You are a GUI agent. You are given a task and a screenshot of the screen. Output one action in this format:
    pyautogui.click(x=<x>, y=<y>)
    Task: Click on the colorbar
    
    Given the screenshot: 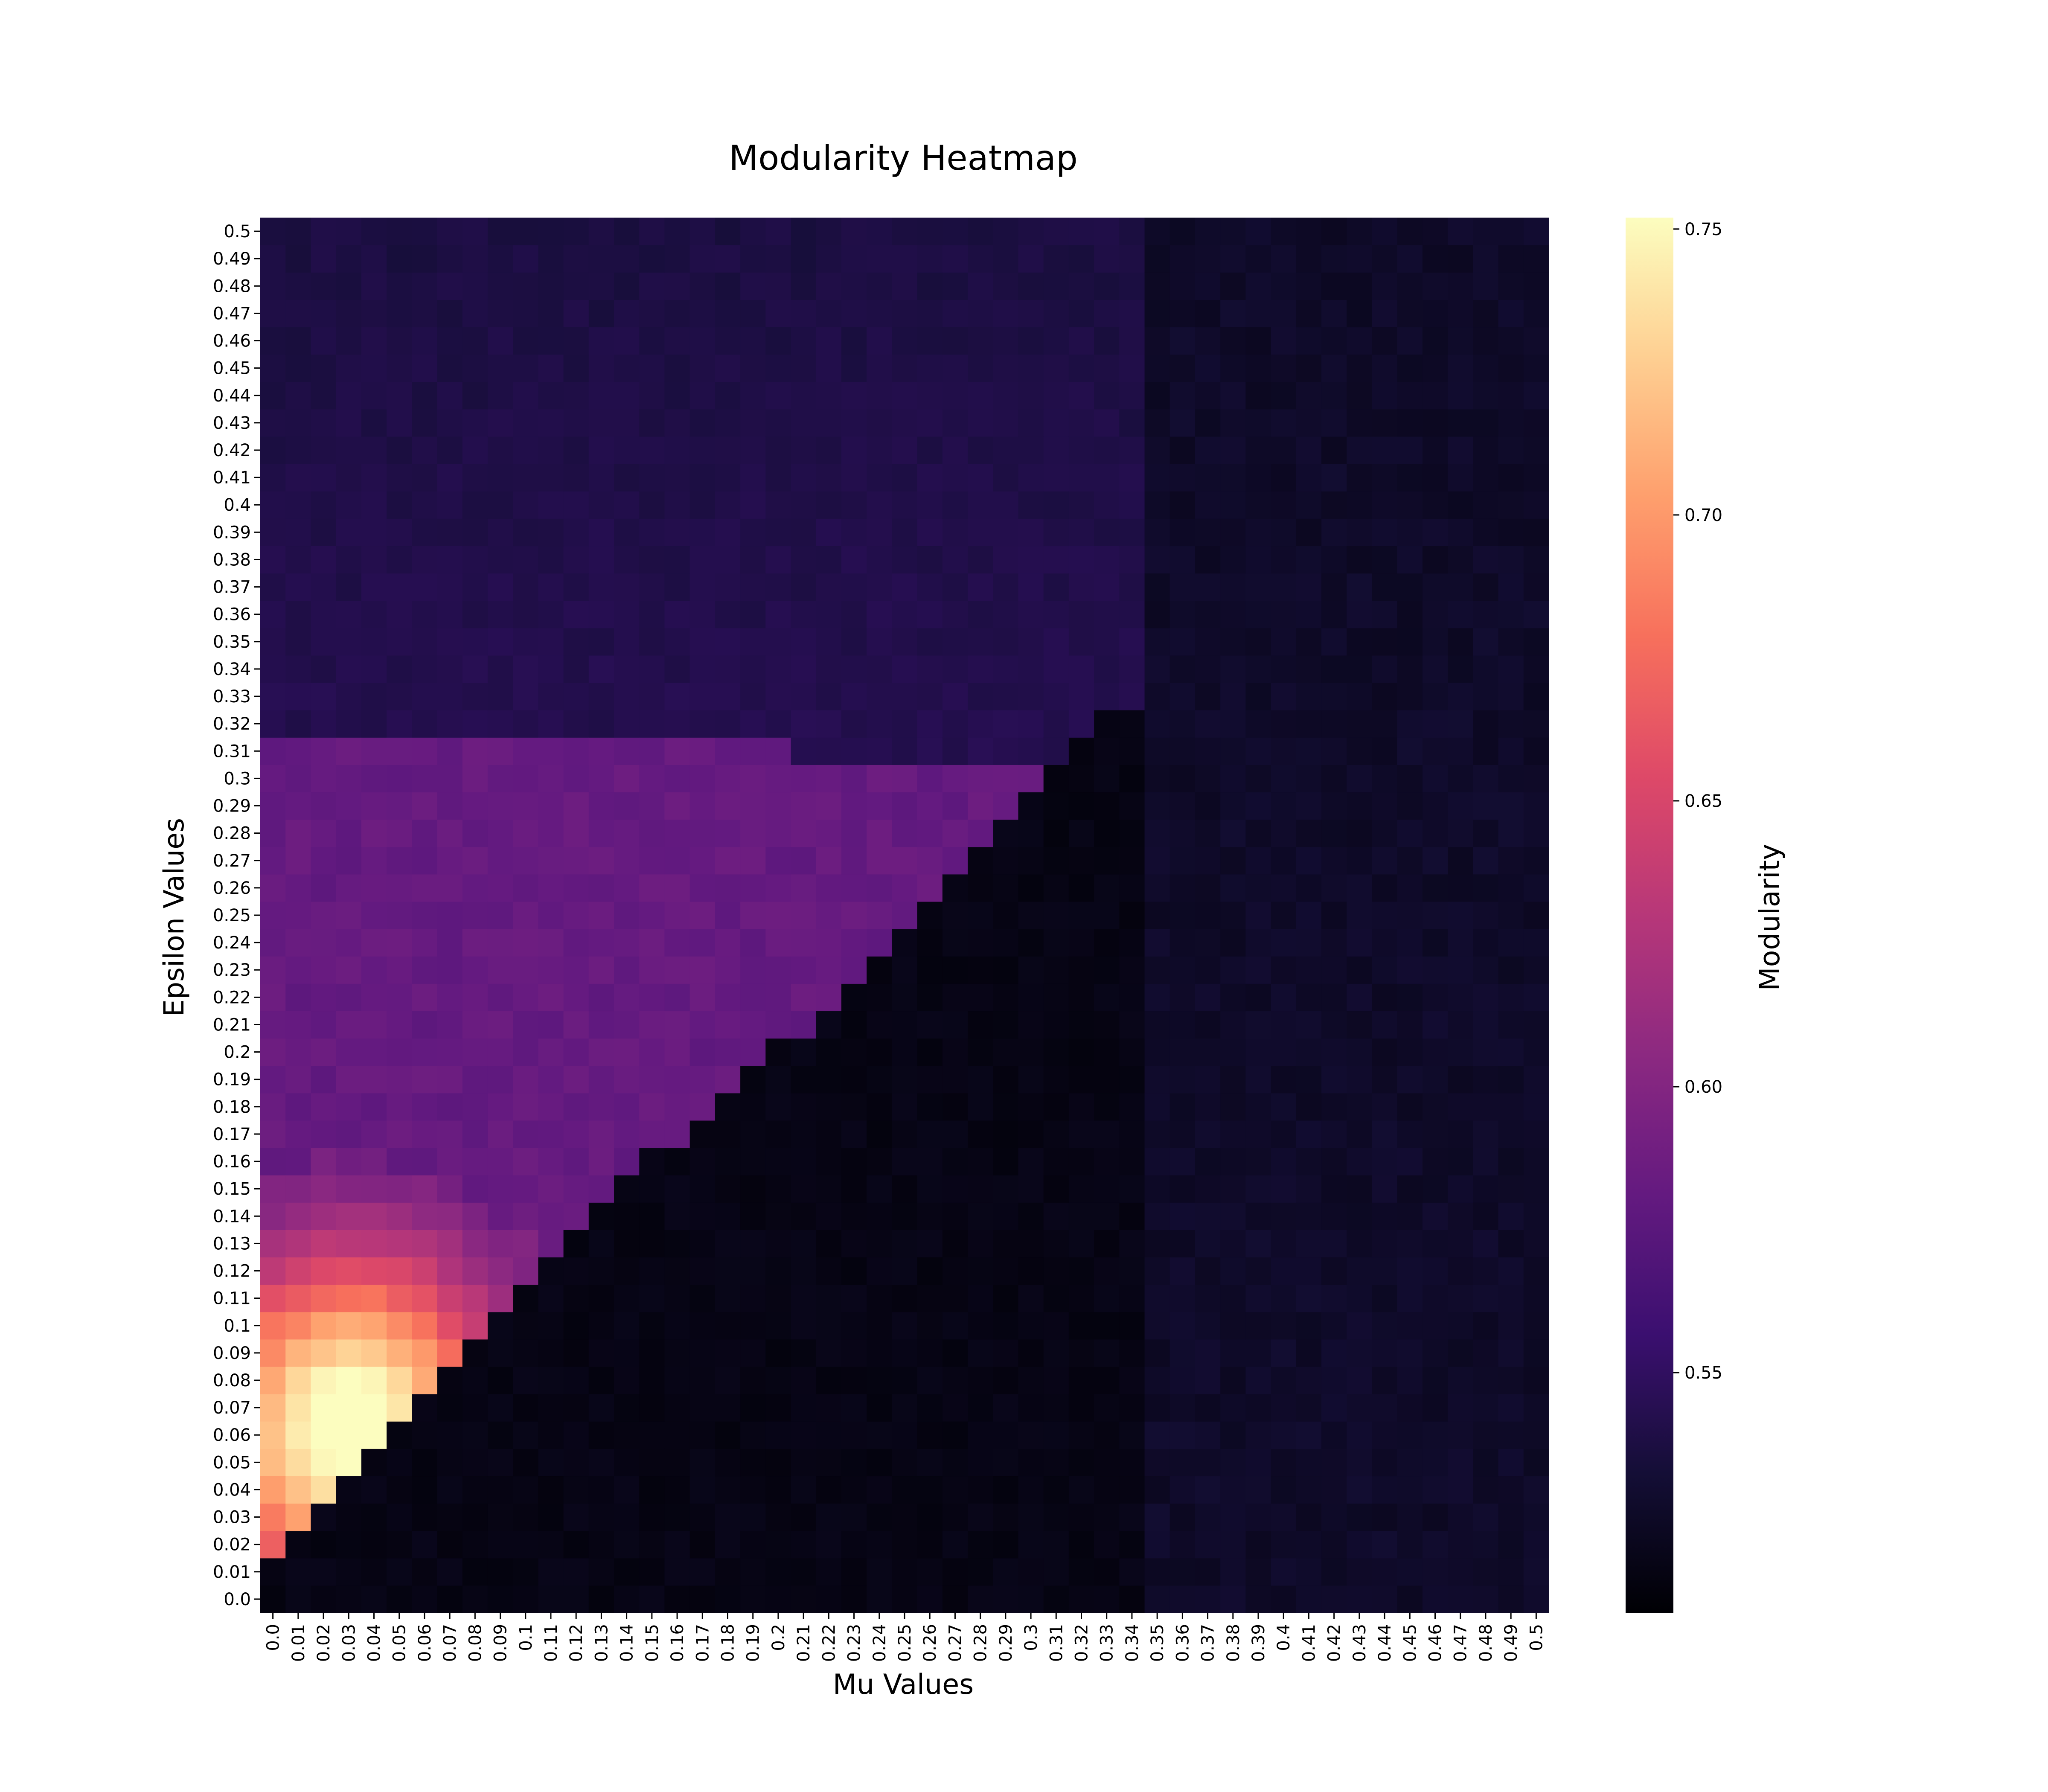 What is the action you would take?
    pyautogui.click(x=1649, y=916)
    